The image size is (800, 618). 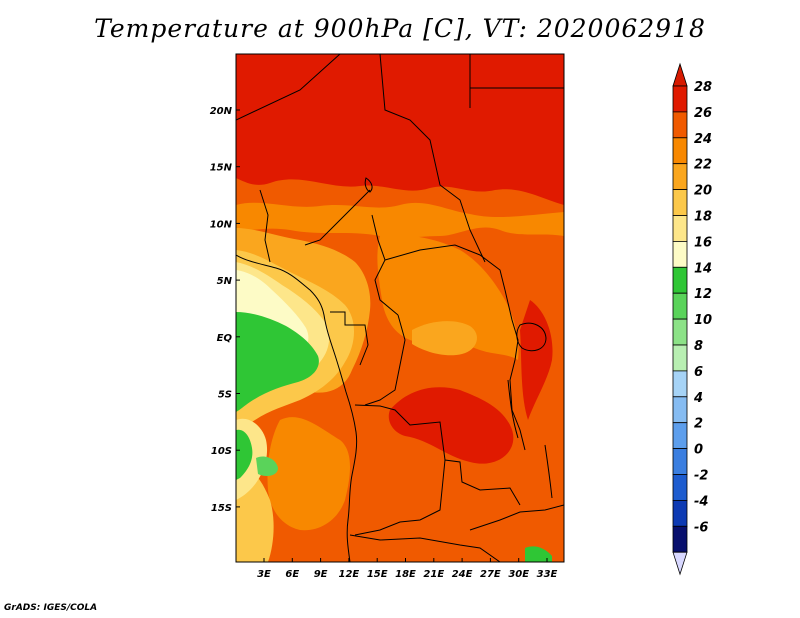 What do you see at coordinates (225, 338) in the screenshot?
I see `lat-tick-label: EQ` at bounding box center [225, 338].